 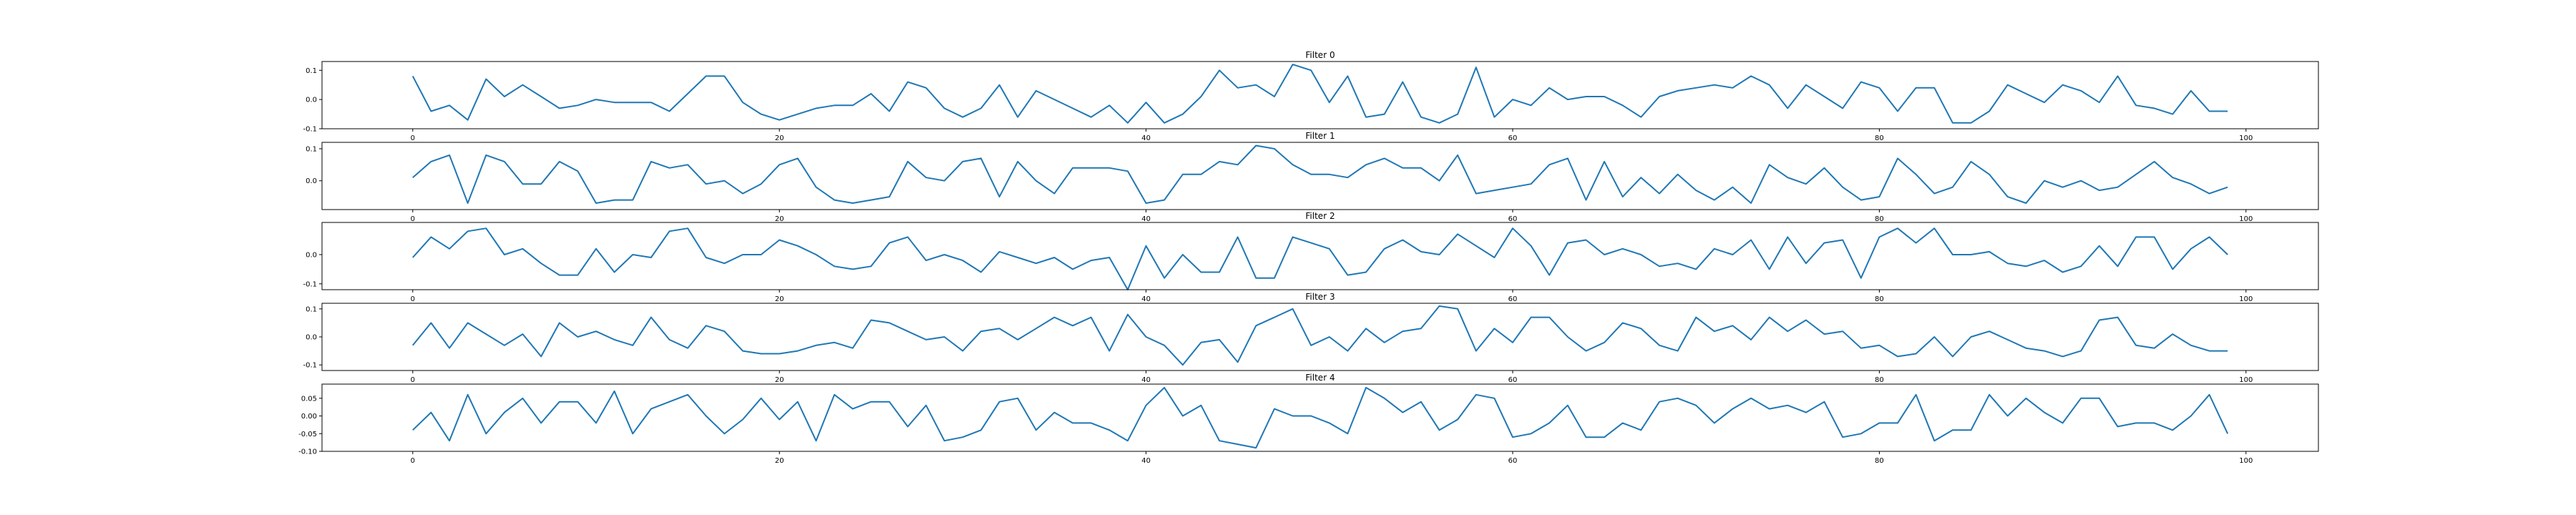 I want to click on chart-panel-0: Filter 0 0 20 40 60 80 100 -0.1 0.0 0.1, so click(x=1311, y=96).